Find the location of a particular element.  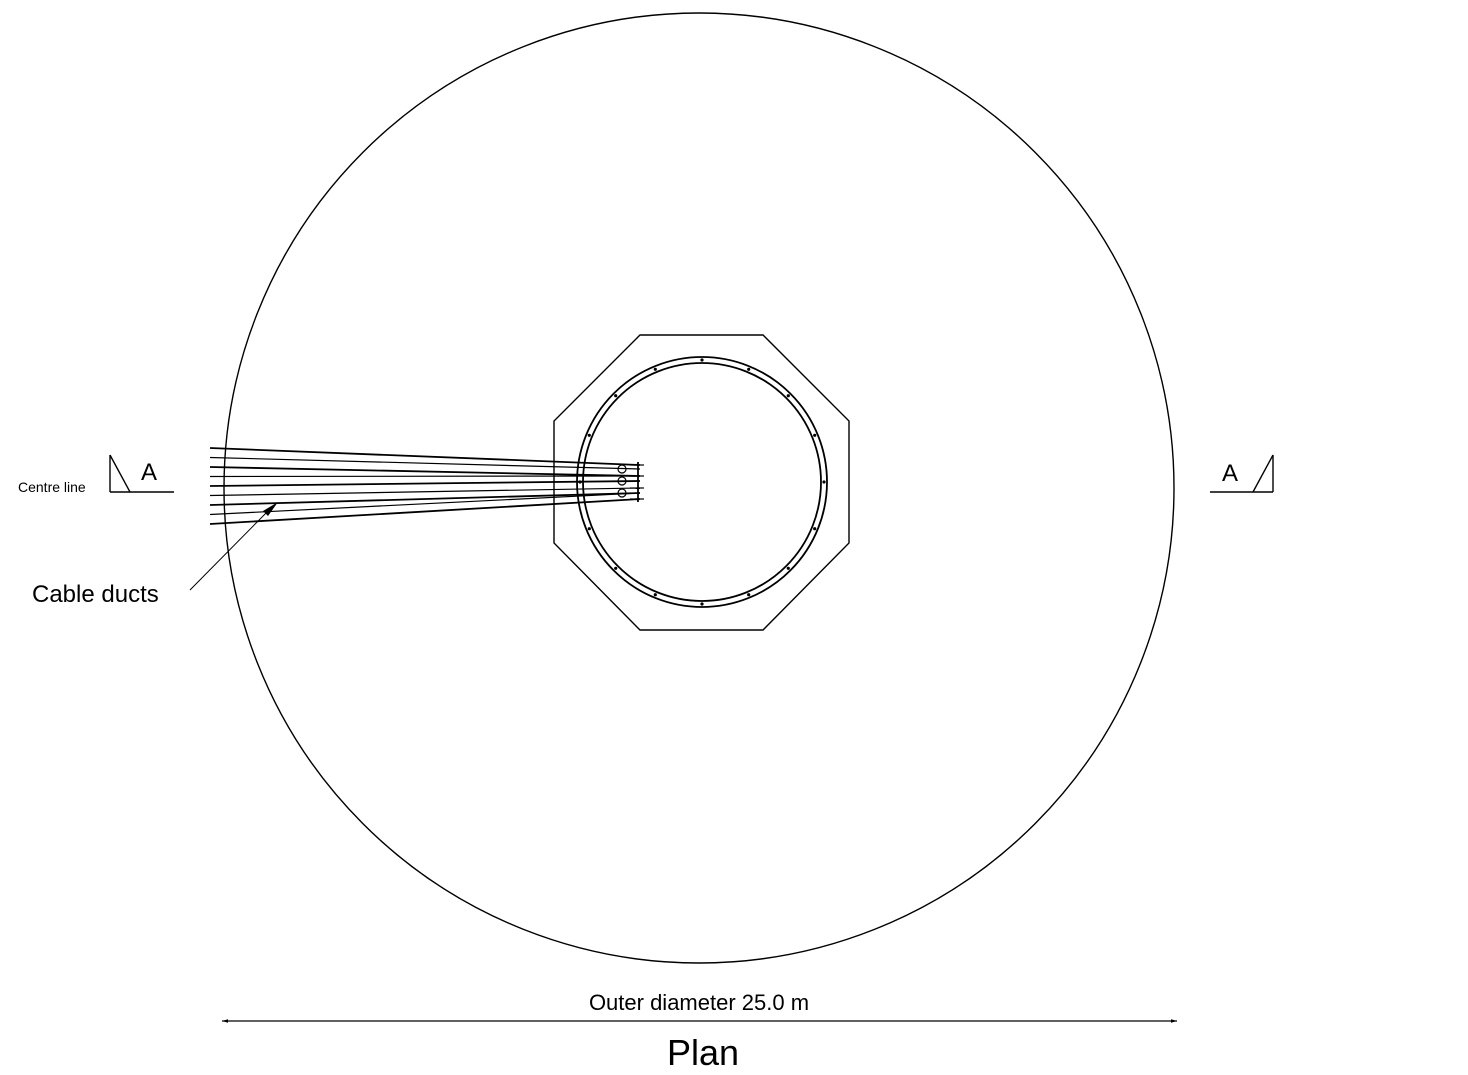

cable-duct-group is located at coordinates (425, 486).